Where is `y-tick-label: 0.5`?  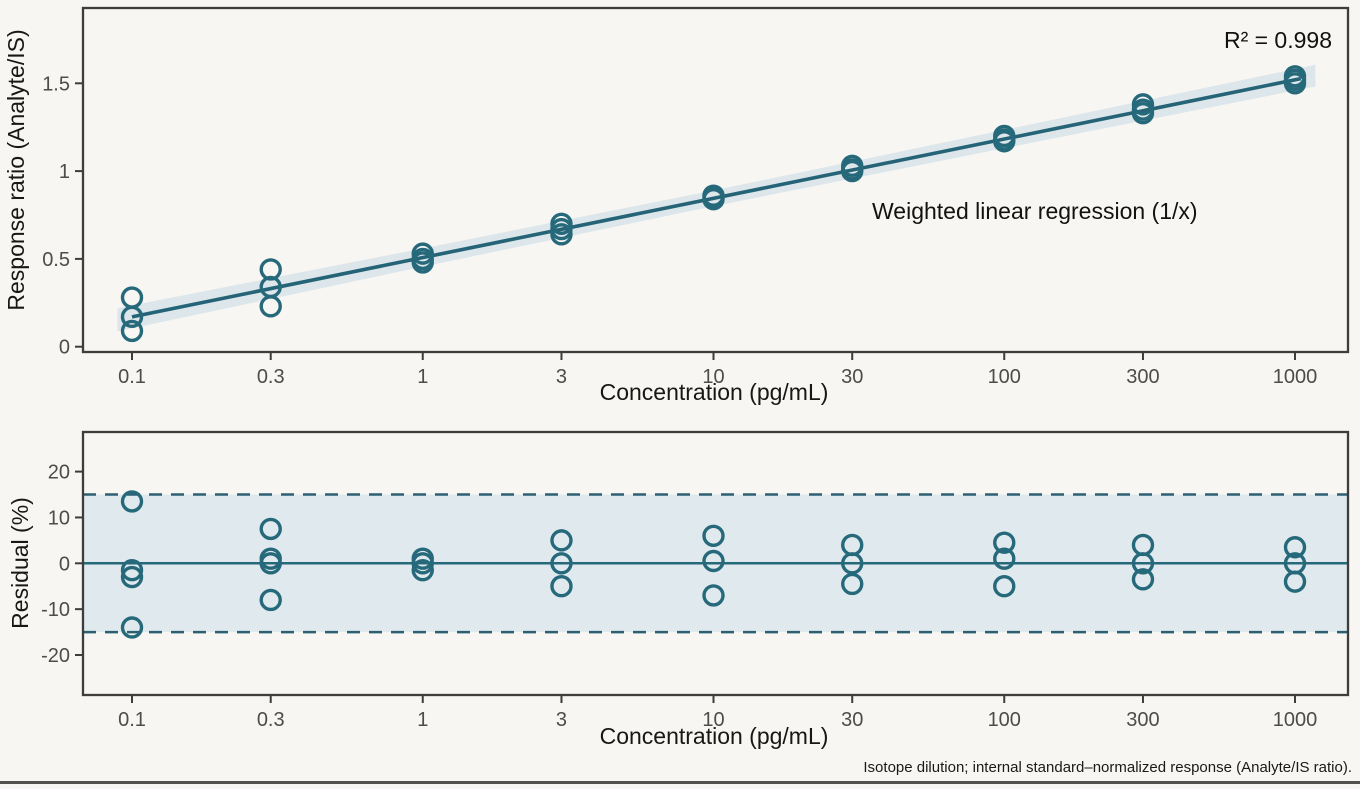 y-tick-label: 0.5 is located at coordinates (56, 260).